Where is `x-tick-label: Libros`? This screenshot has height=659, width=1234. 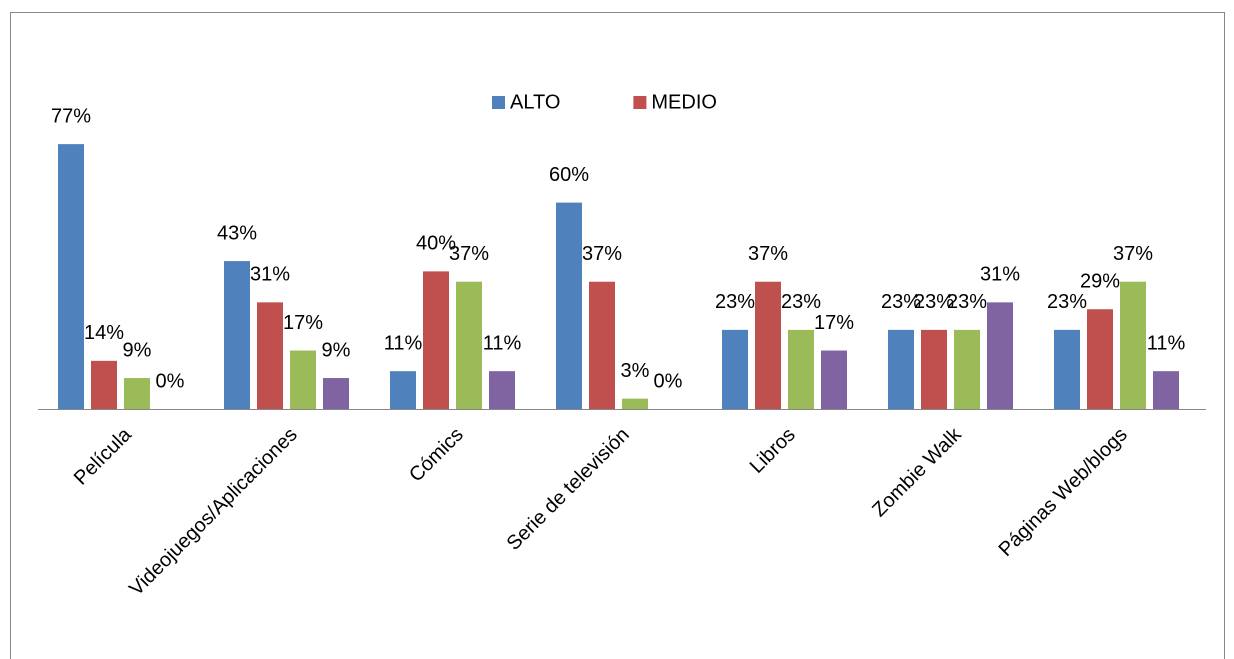 x-tick-label: Libros is located at coordinates (773, 451).